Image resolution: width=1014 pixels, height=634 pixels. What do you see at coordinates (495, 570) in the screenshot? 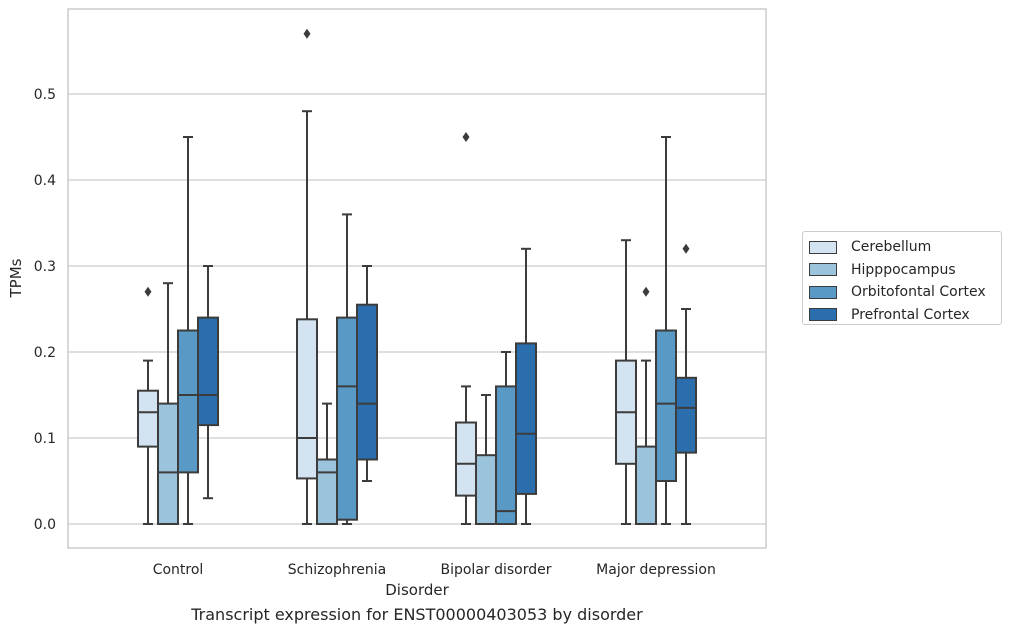
I see `x-tick-label: Bipolar disorder` at bounding box center [495, 570].